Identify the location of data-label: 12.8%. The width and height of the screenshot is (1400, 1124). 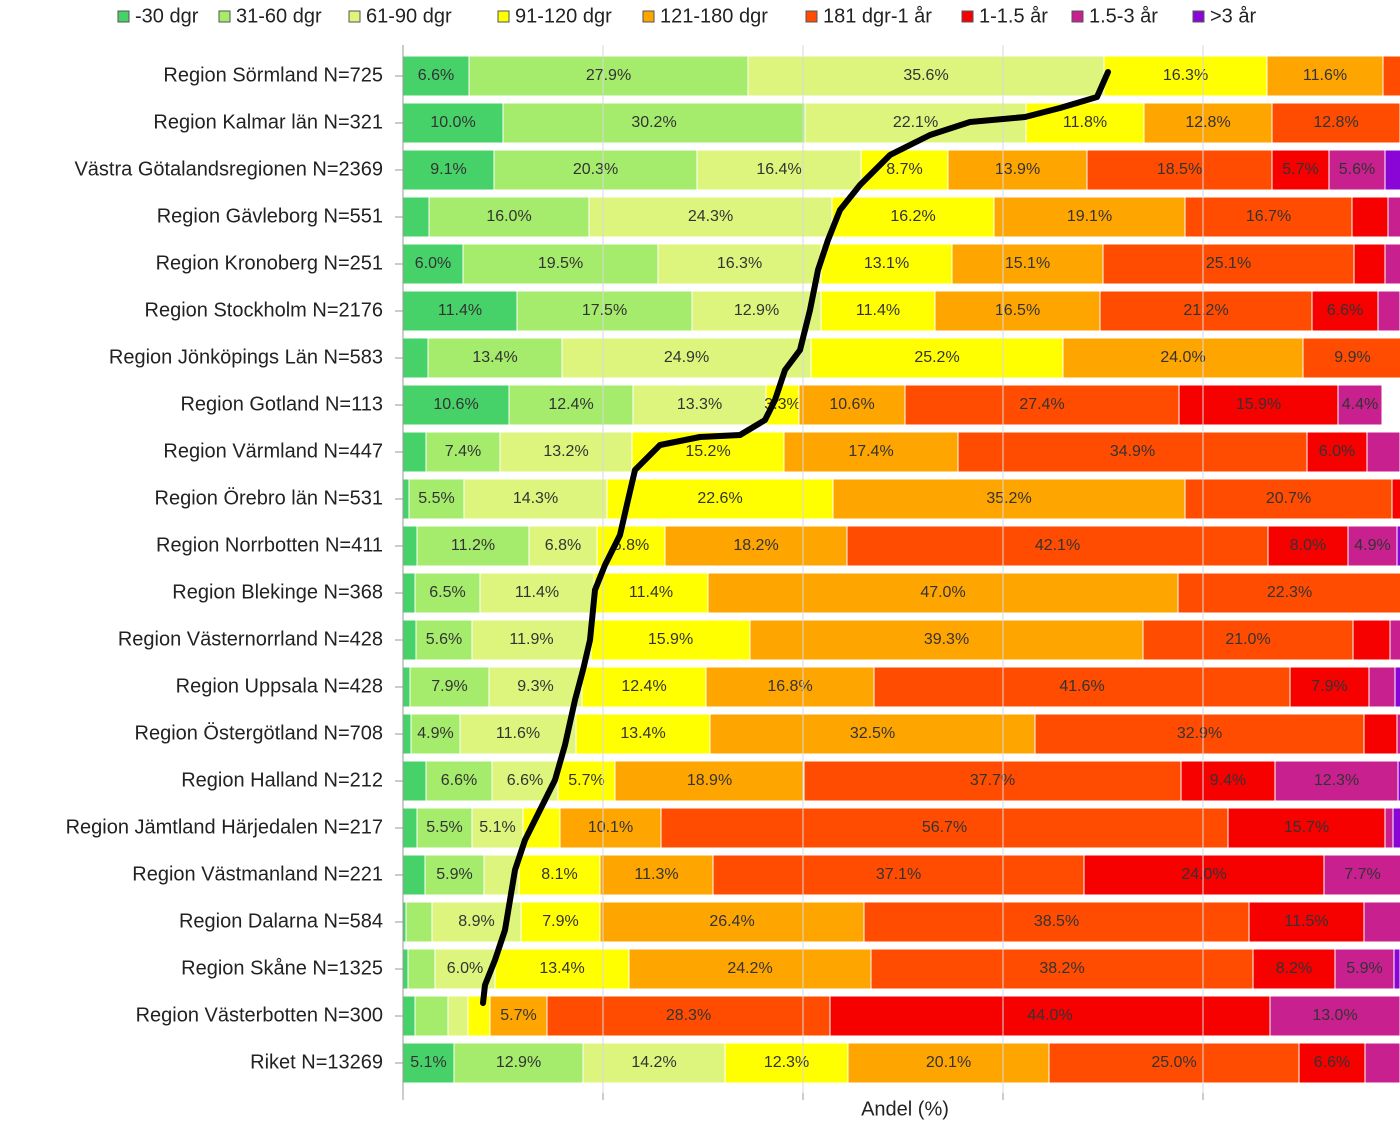
(1207, 122).